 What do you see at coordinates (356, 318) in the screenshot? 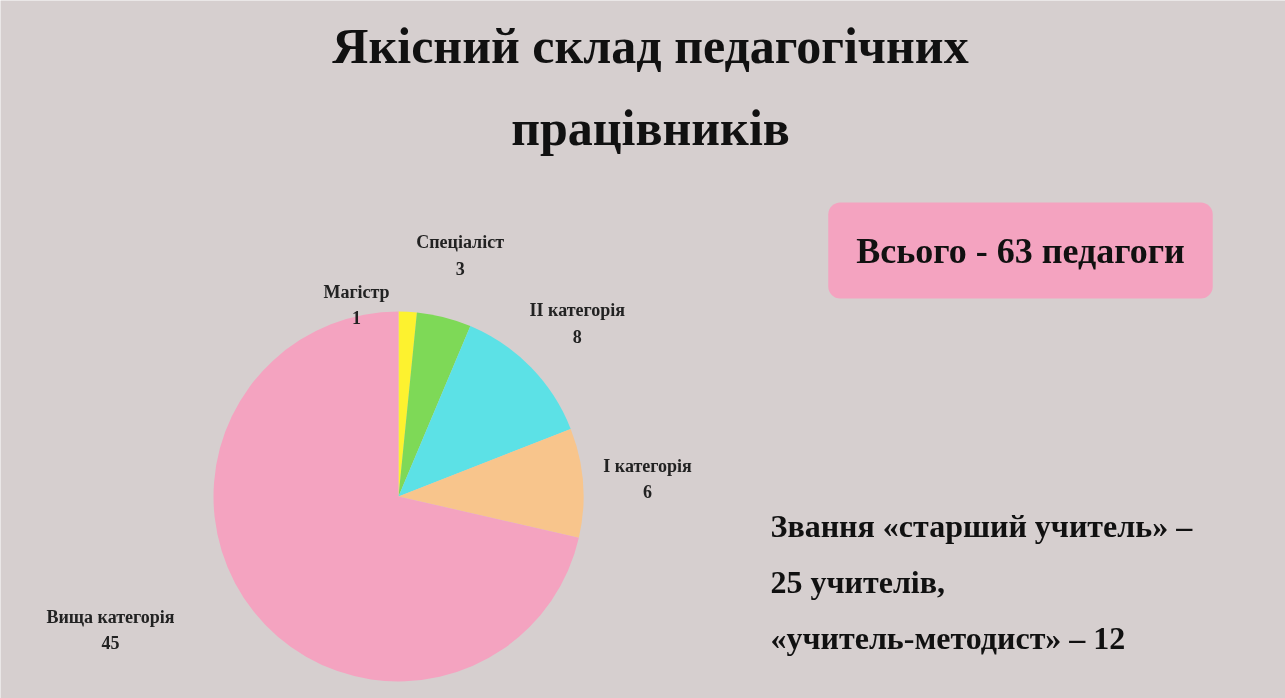
I see `data-label: 1` at bounding box center [356, 318].